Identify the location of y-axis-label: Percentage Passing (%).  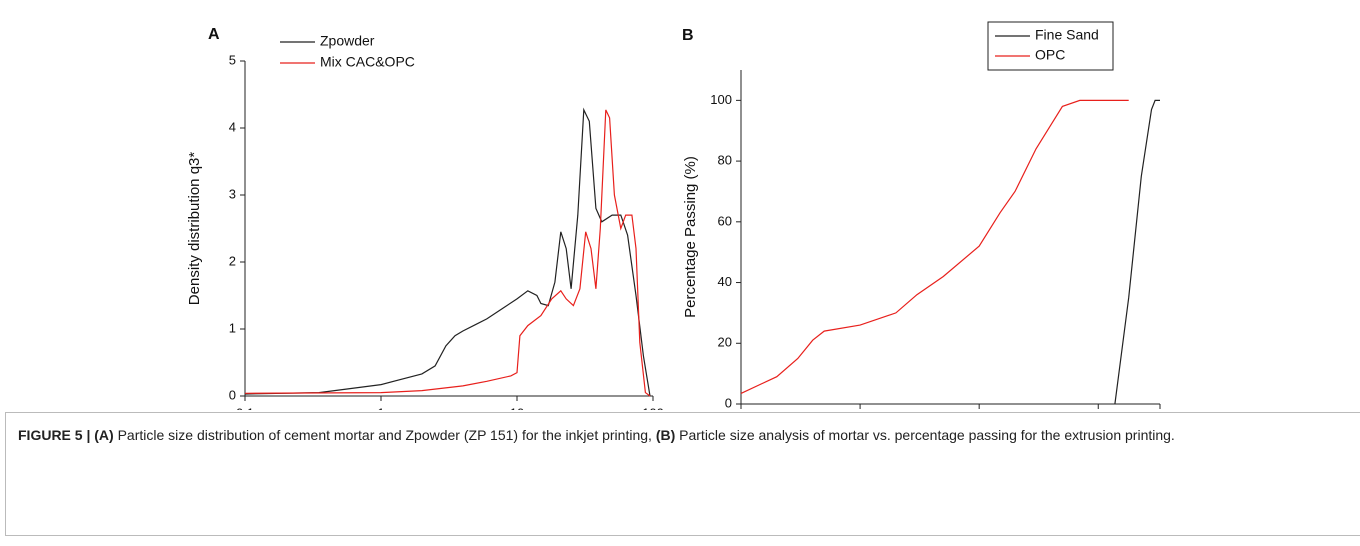
(690, 237).